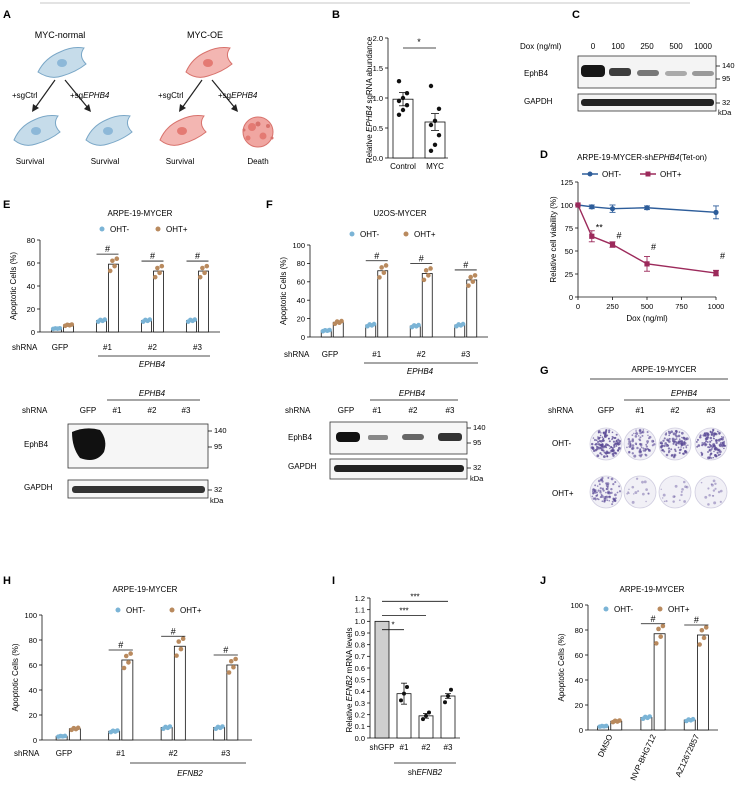 This screenshot has width=741, height=790. What do you see at coordinates (13, 286) in the screenshot?
I see `chart-E-ylabel: Apoptotic Cells (%)` at bounding box center [13, 286].